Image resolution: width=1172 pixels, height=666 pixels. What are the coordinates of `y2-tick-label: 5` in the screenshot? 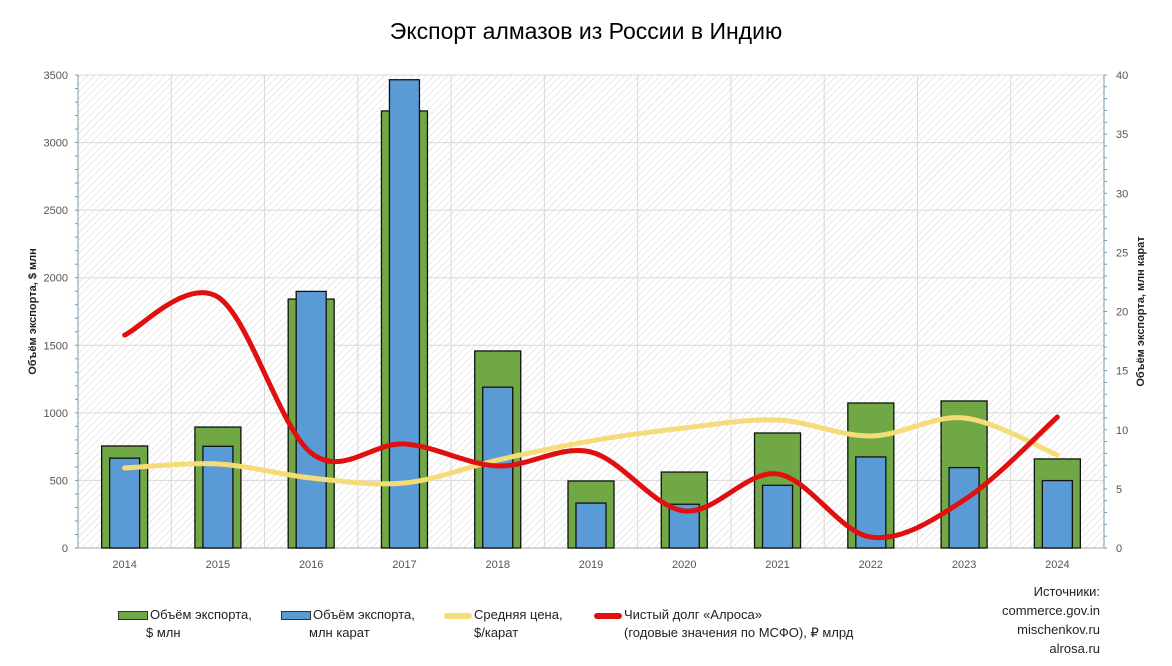 It's located at (1119, 490).